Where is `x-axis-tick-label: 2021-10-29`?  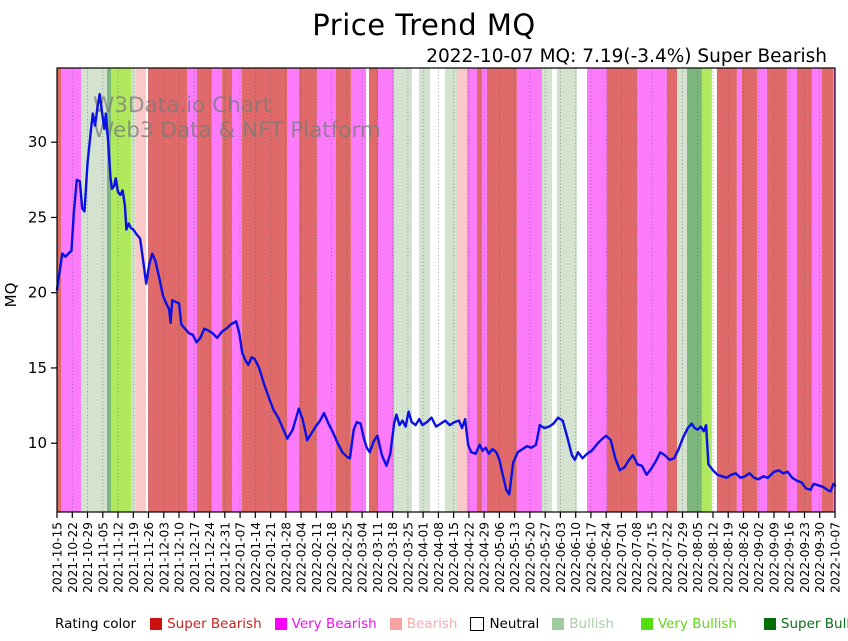
x-axis-tick-label: 2021-10-29 is located at coordinates (88, 557).